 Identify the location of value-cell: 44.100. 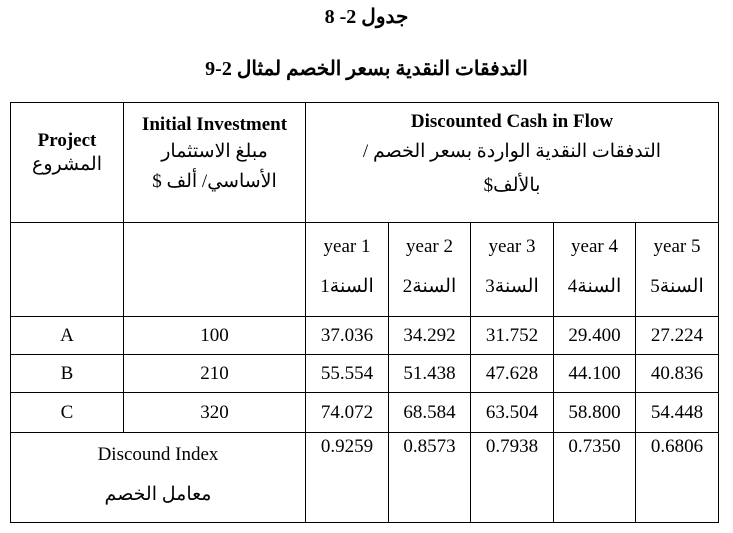
(594, 373).